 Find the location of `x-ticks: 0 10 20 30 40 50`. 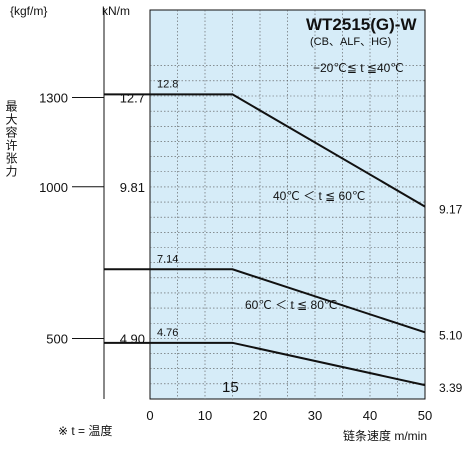

x-ticks: 0 10 20 30 40 50 is located at coordinates (289, 415).